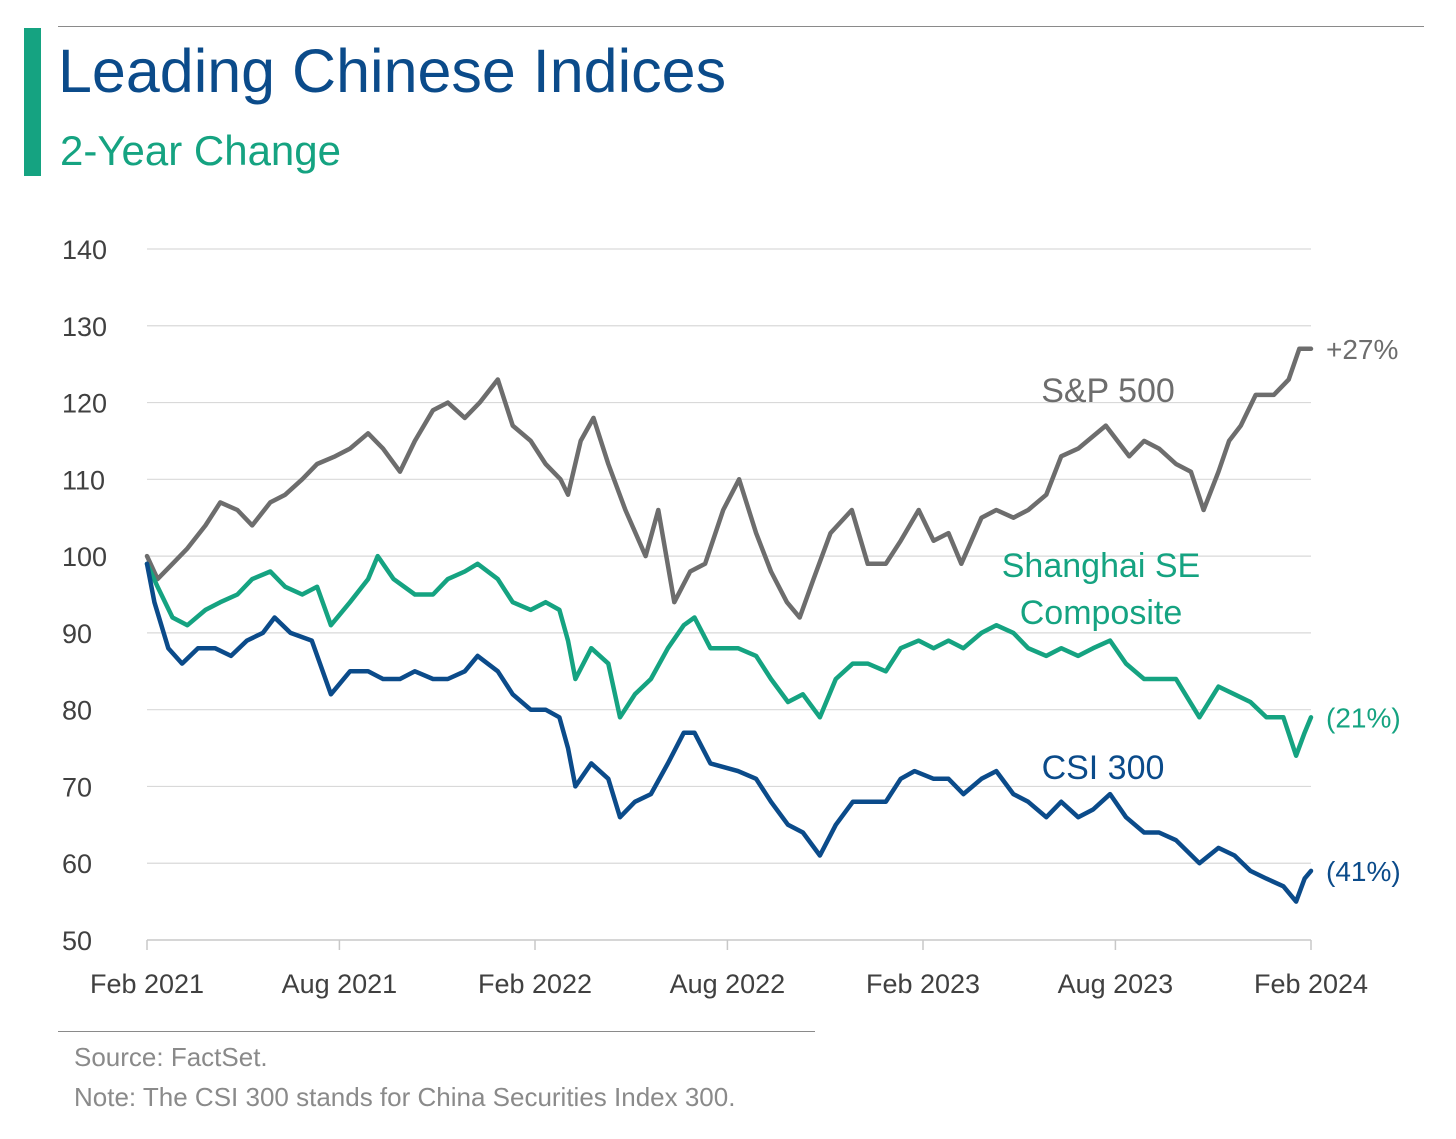 This screenshot has width=1456, height=1139. Describe the element at coordinates (729, 655) in the screenshot. I see `series-line-shanghai-se-composite` at that location.